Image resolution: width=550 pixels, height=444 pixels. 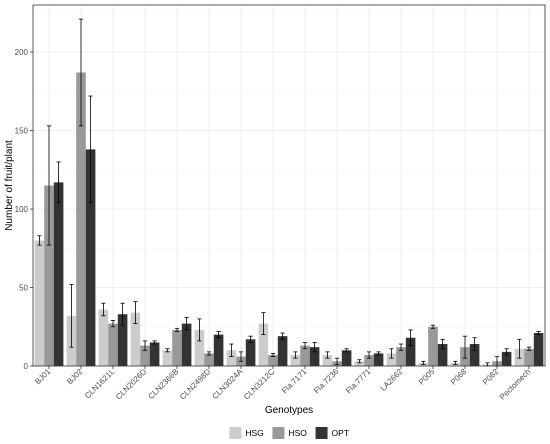 What do you see at coordinates (538, 349) in the screenshot?
I see `bar-opt-pectomech` at bounding box center [538, 349].